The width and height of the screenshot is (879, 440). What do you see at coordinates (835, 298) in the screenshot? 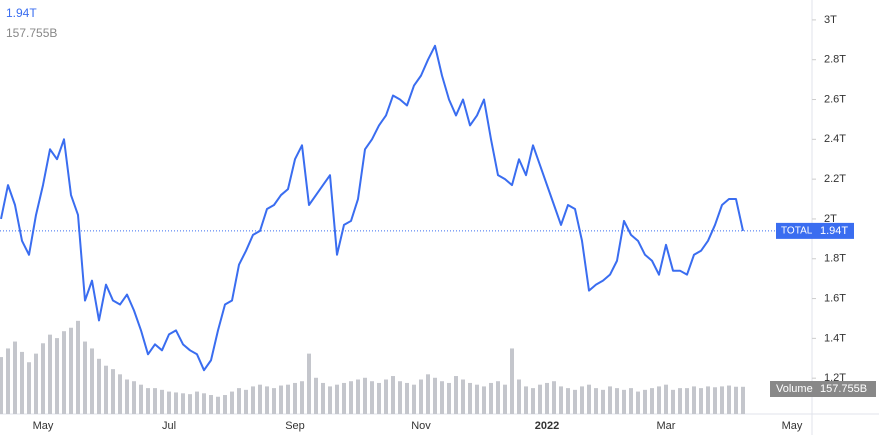
I see `y-tick-label: 1.6T` at bounding box center [835, 298].